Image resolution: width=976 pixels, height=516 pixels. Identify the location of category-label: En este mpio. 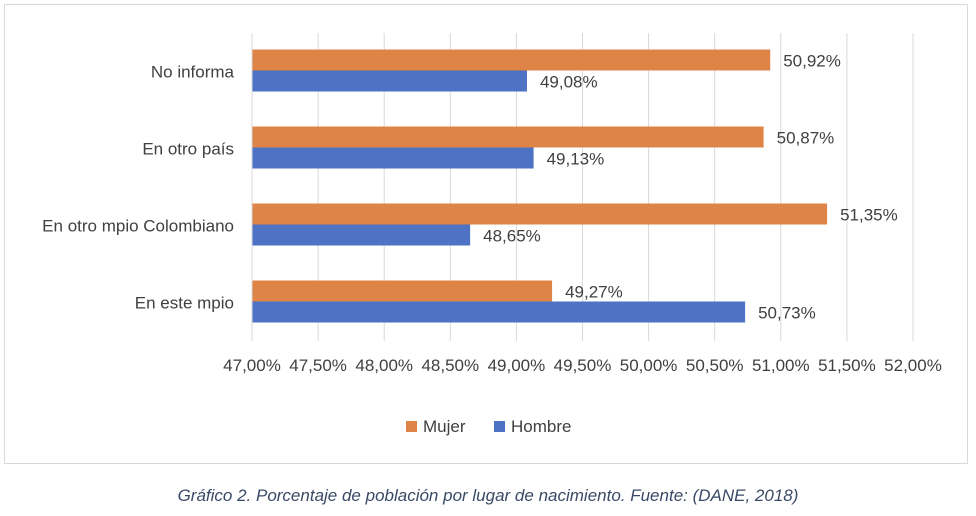
(184, 303).